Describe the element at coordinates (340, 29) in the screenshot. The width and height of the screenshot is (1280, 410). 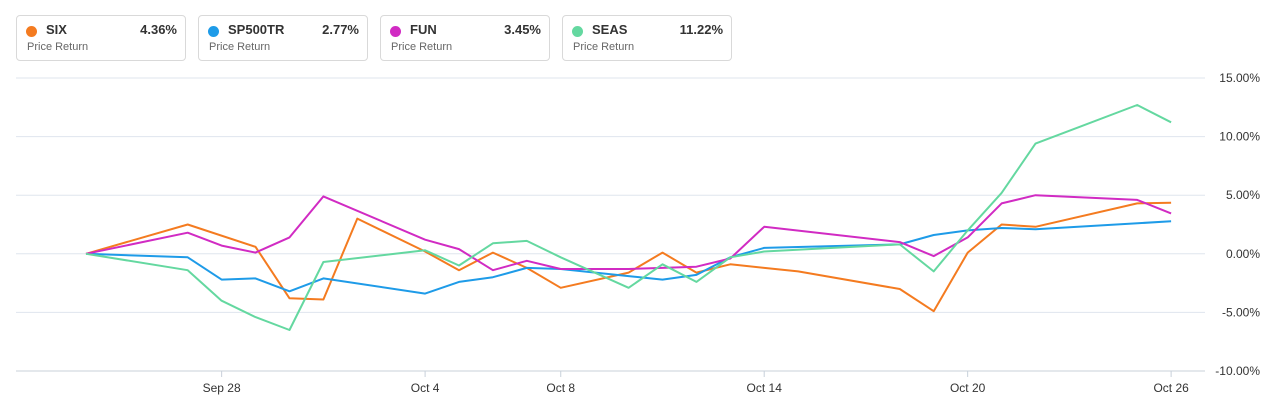
I see `legend-change: 2.77%` at that location.